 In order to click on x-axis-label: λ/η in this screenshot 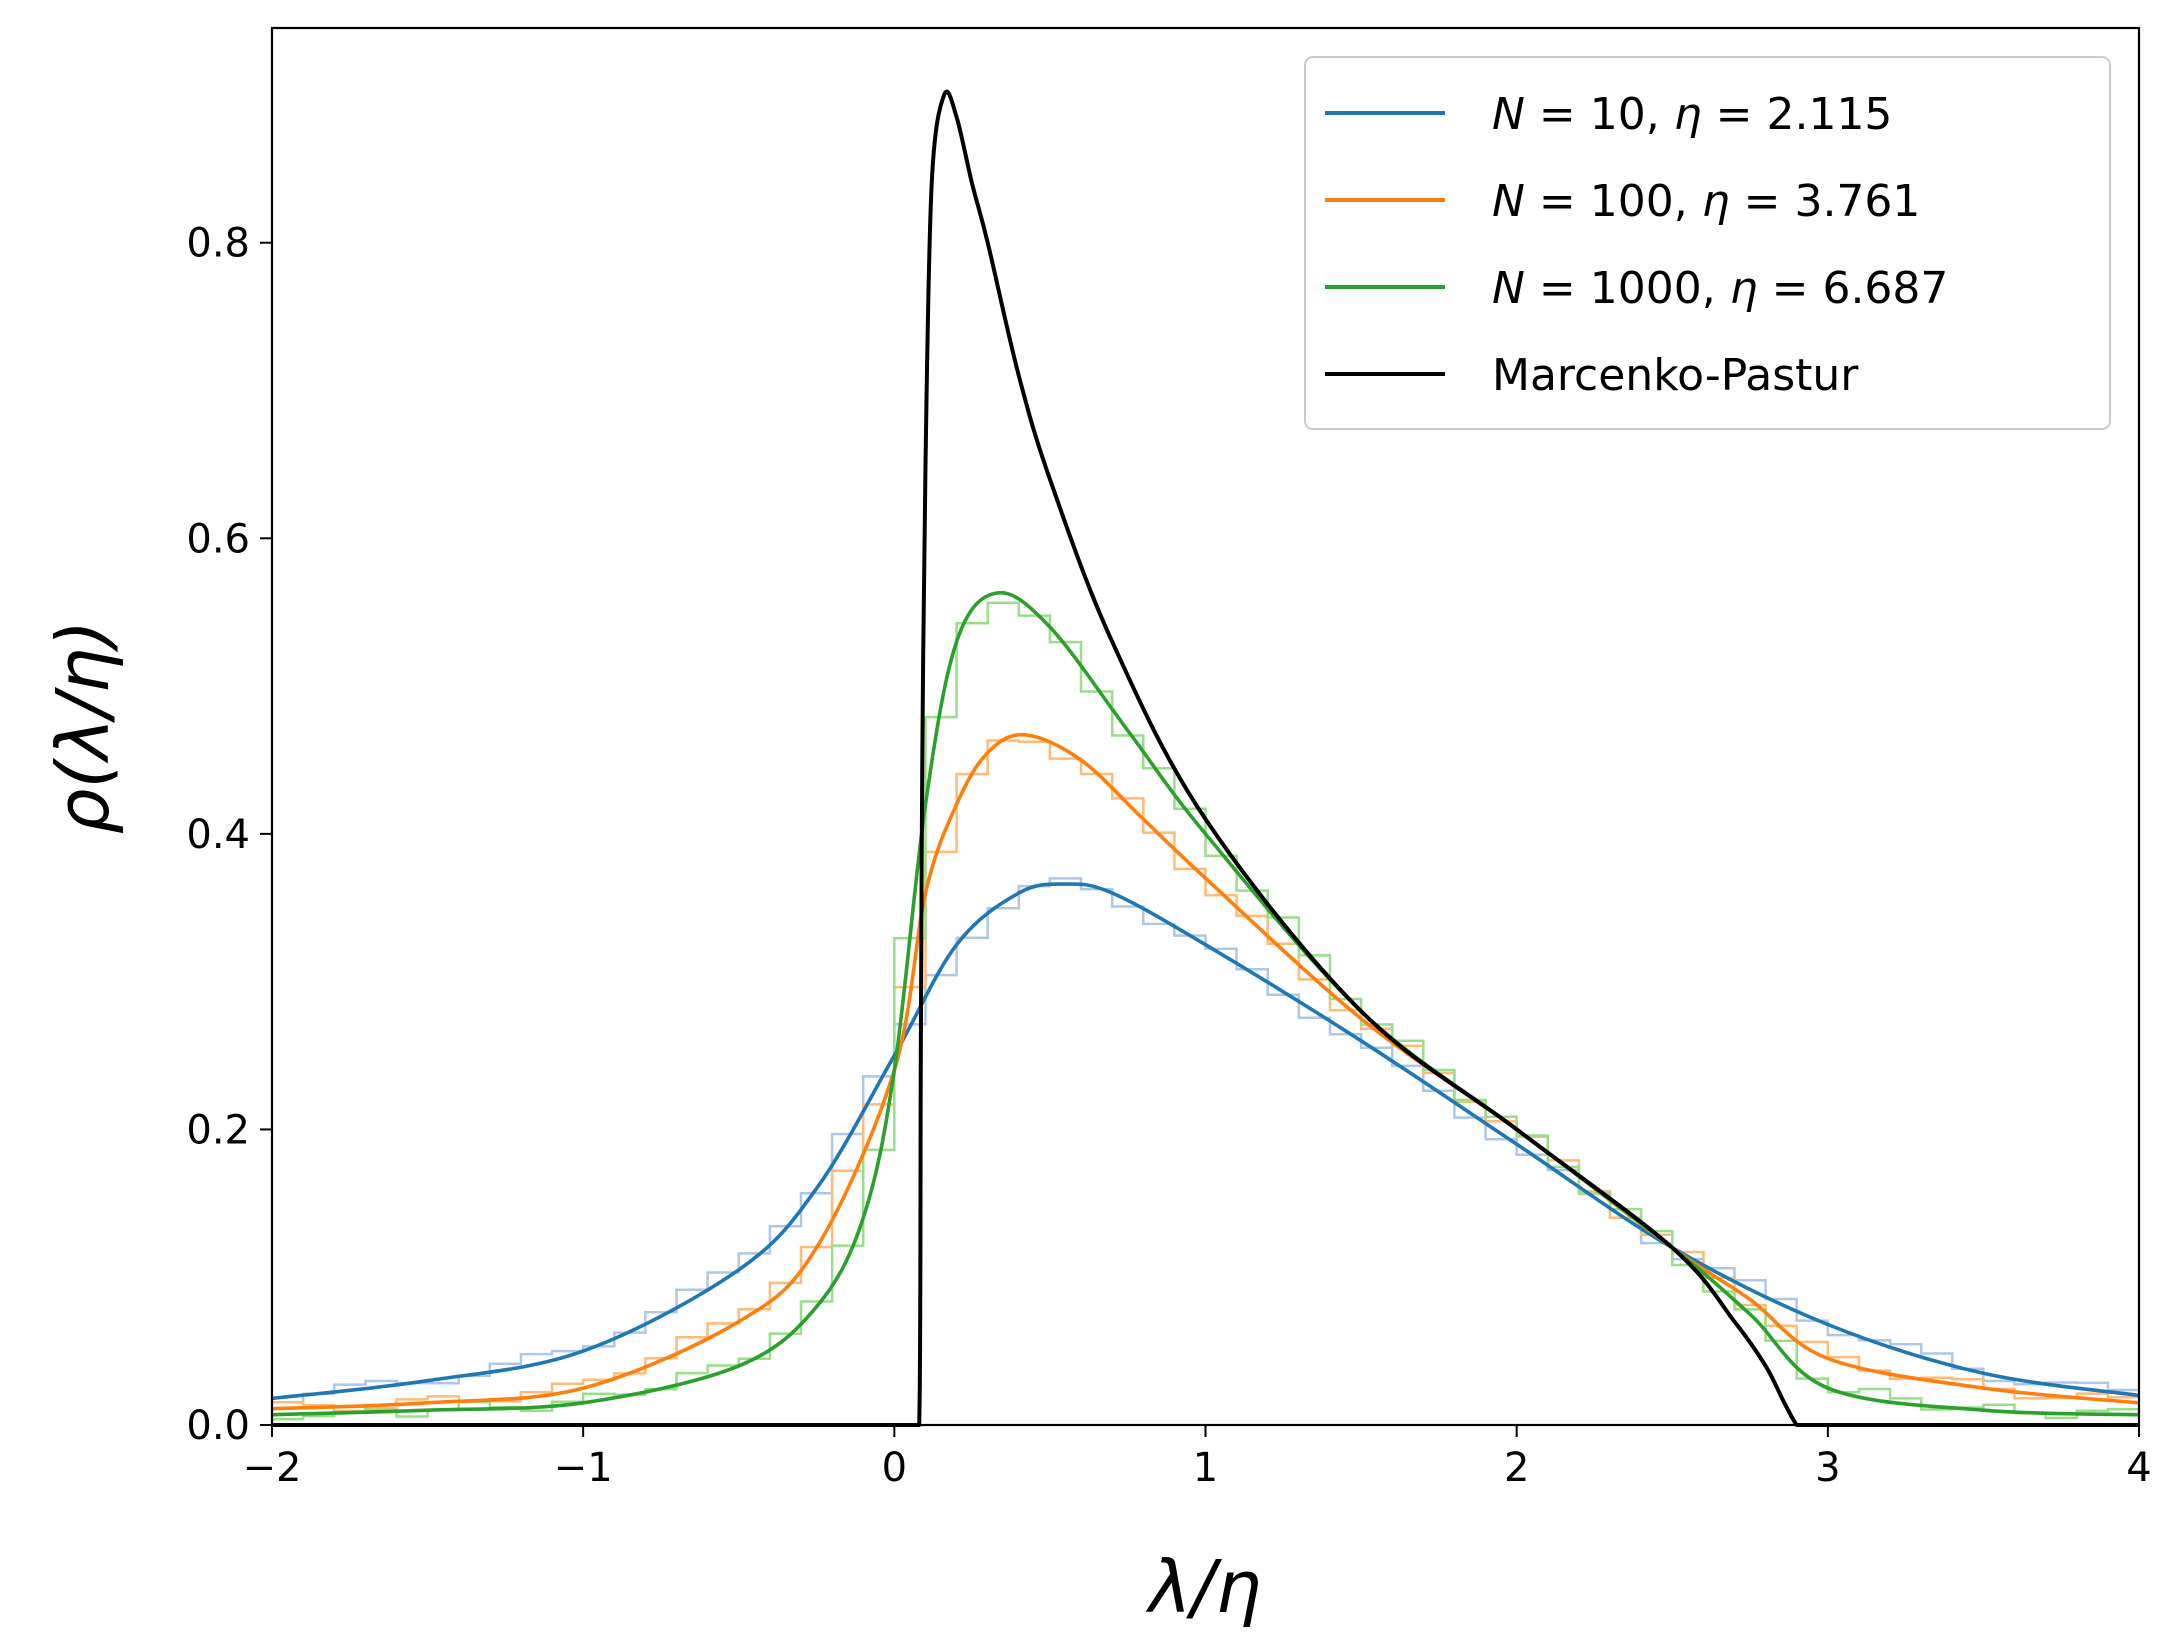, I will do `click(1203, 1587)`.